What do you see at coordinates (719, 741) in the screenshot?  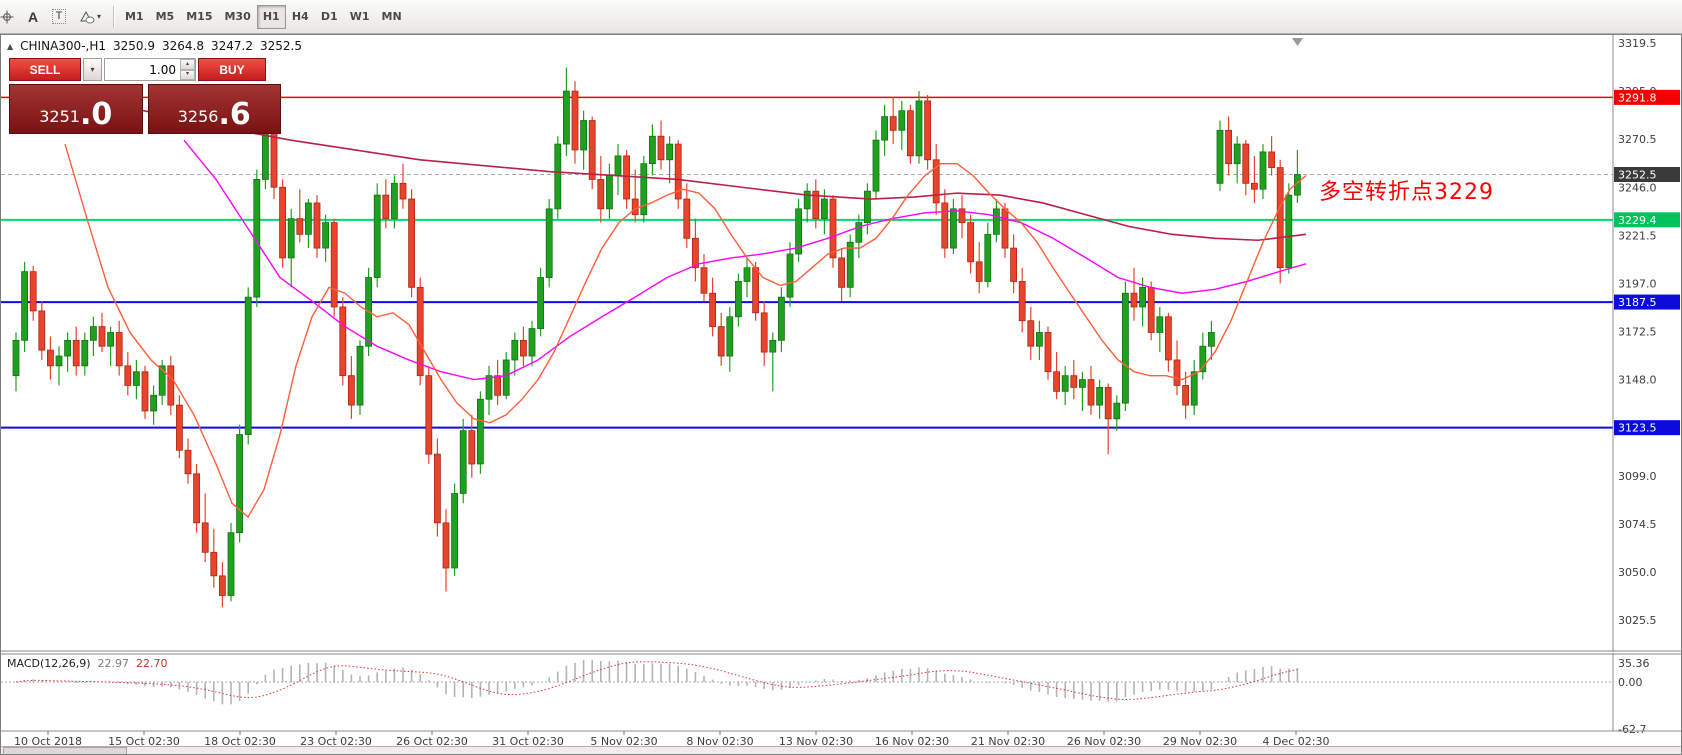 I see `time-axis-label: 8 Nov 02:30` at bounding box center [719, 741].